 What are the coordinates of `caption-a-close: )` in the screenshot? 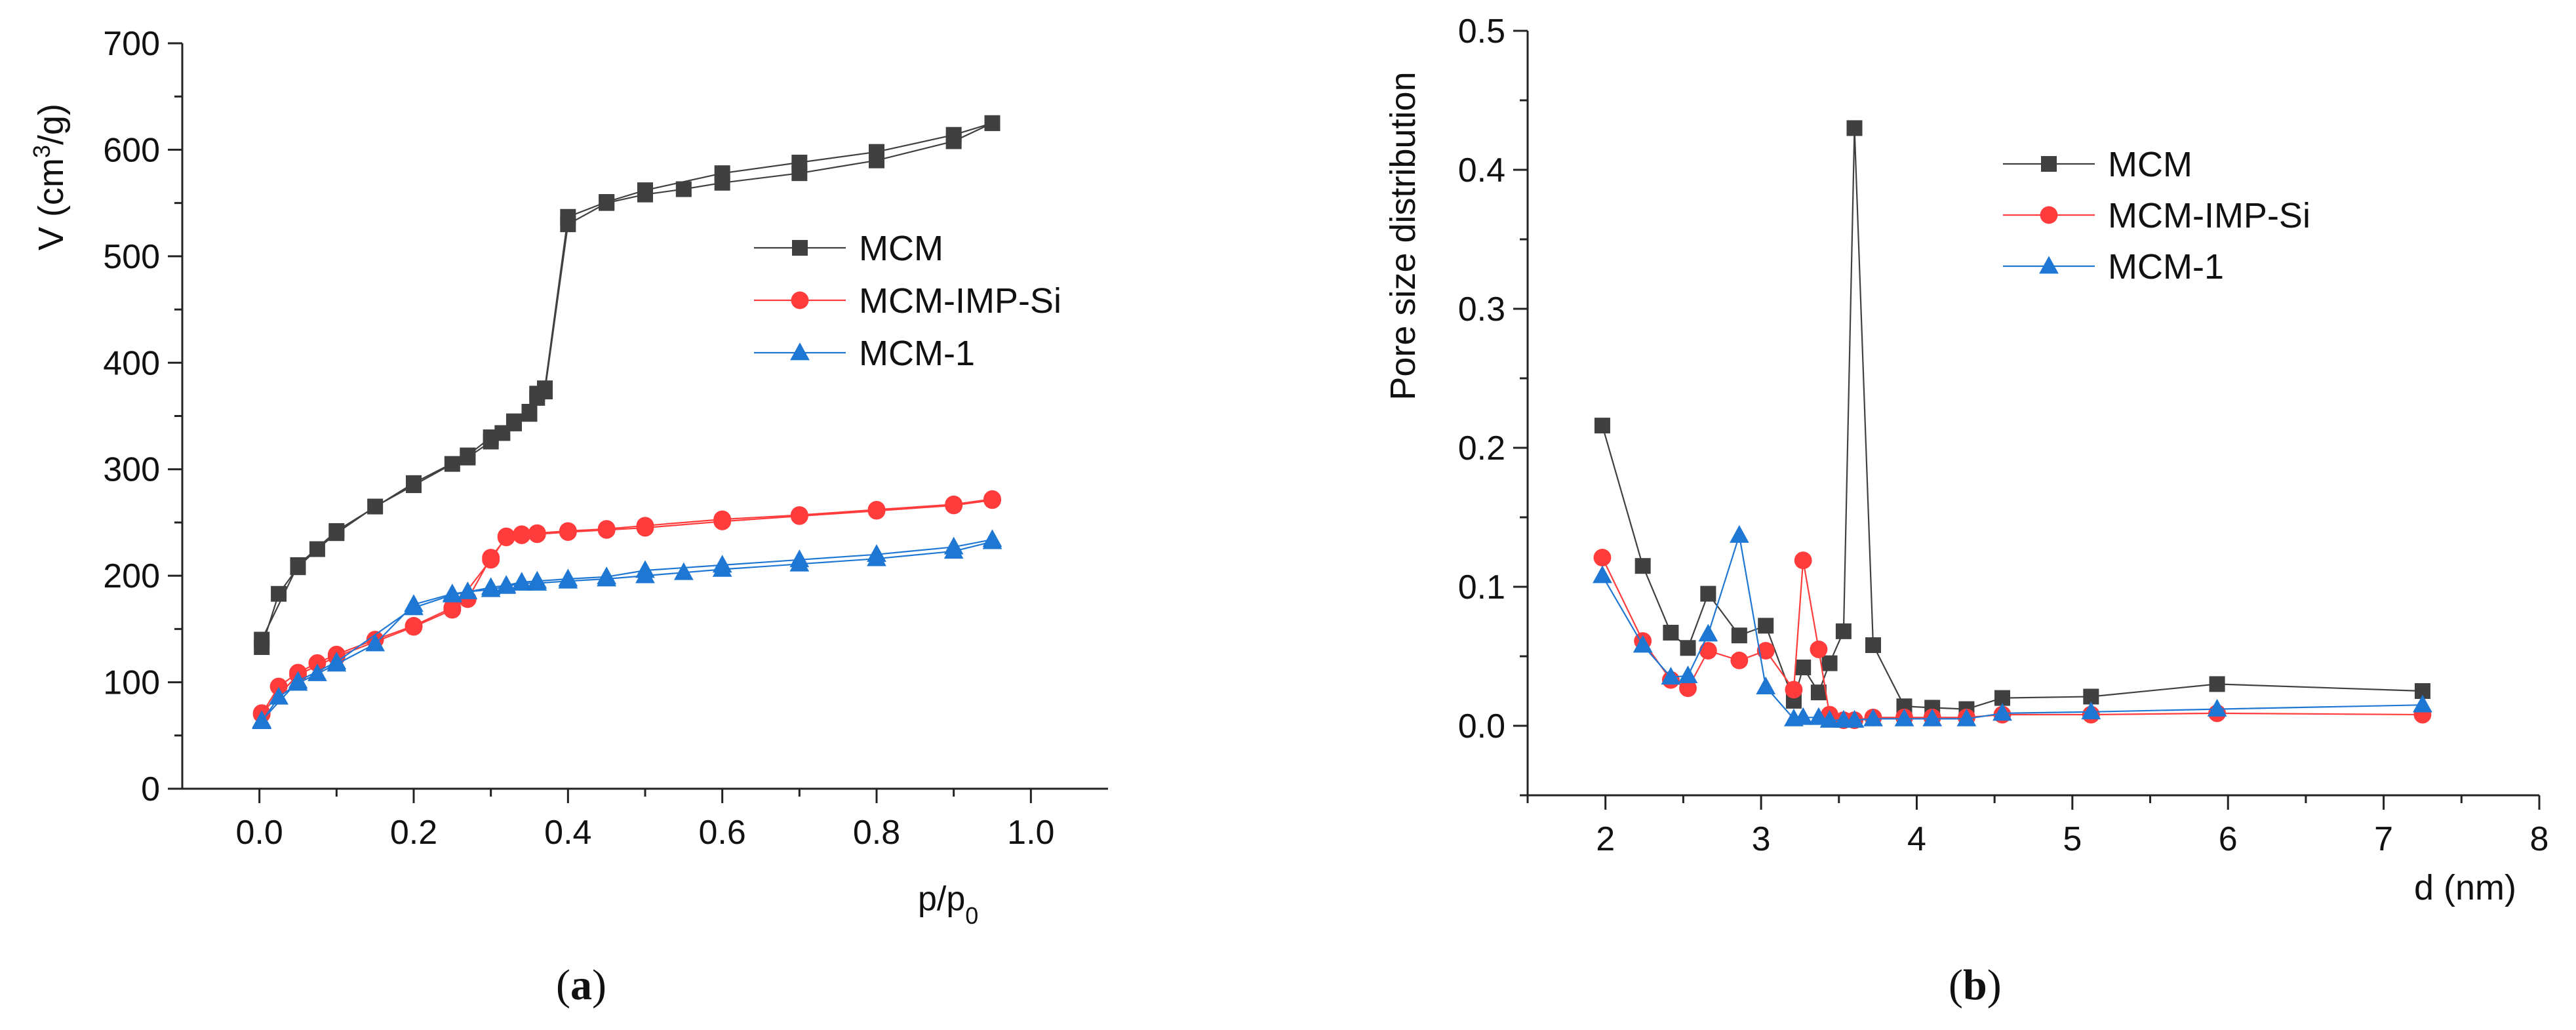 It's located at (598, 985).